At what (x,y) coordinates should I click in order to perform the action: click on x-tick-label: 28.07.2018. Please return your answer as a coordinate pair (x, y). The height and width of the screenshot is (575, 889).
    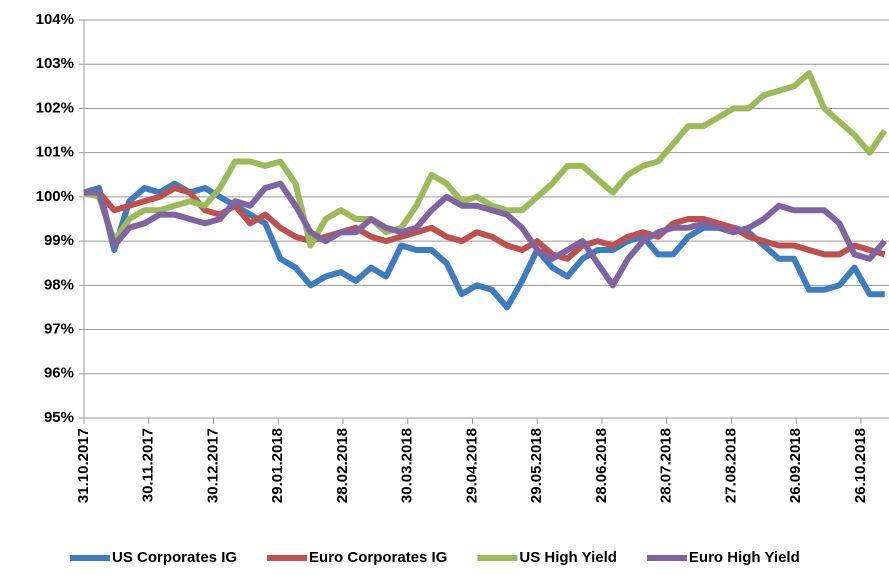
    Looking at the image, I should click on (666, 465).